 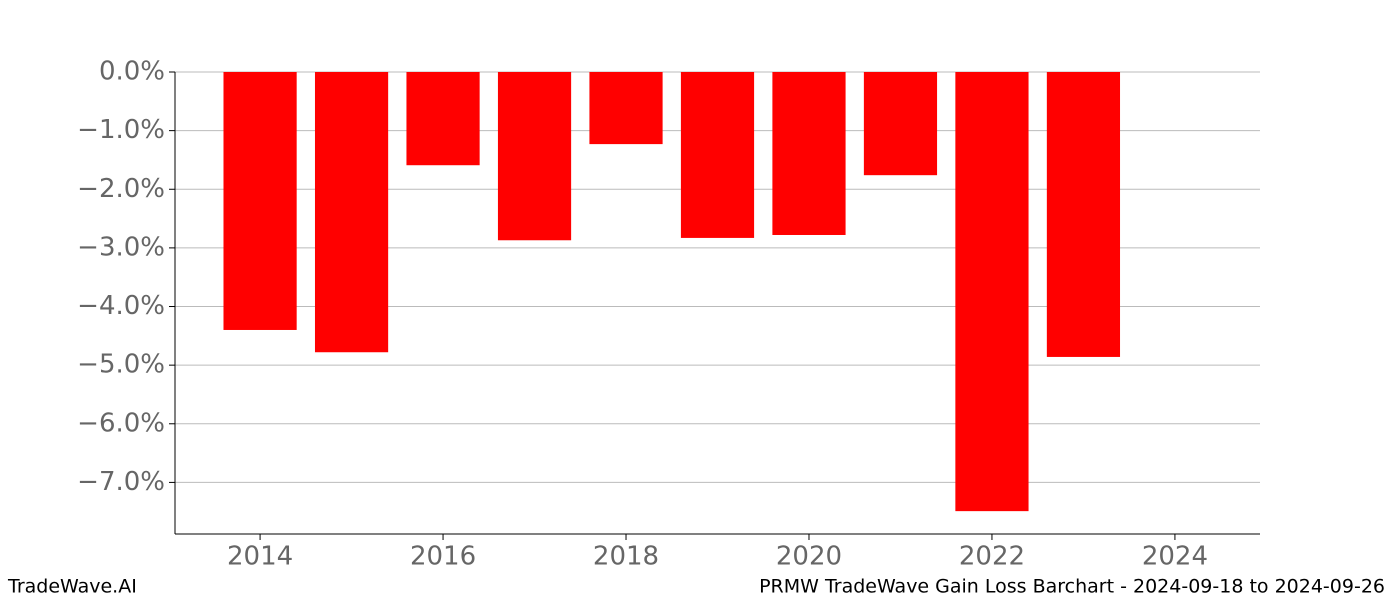 What do you see at coordinates (443, 557) in the screenshot?
I see `x-tick-label: 2016` at bounding box center [443, 557].